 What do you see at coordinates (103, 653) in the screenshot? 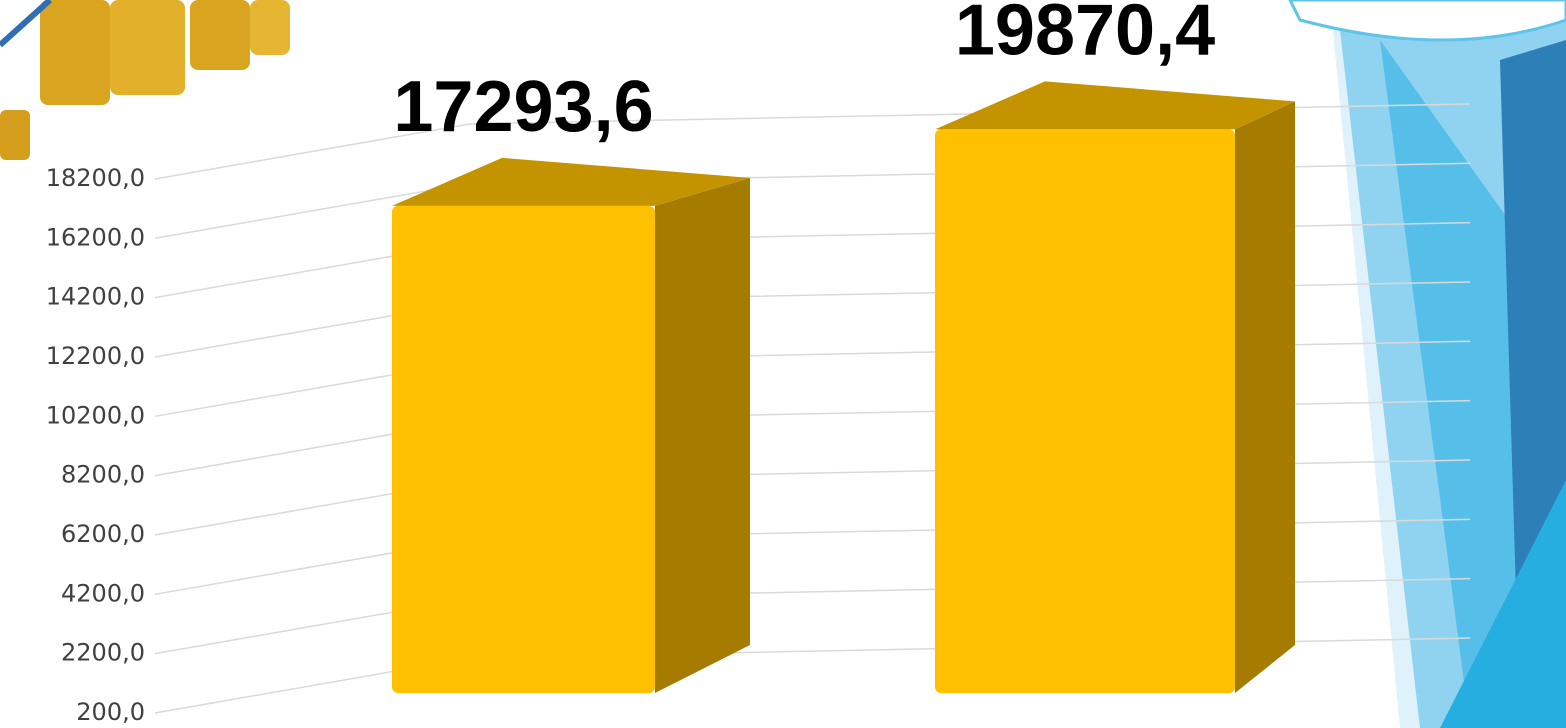
I see `y-tick-label: 2200,0` at bounding box center [103, 653].